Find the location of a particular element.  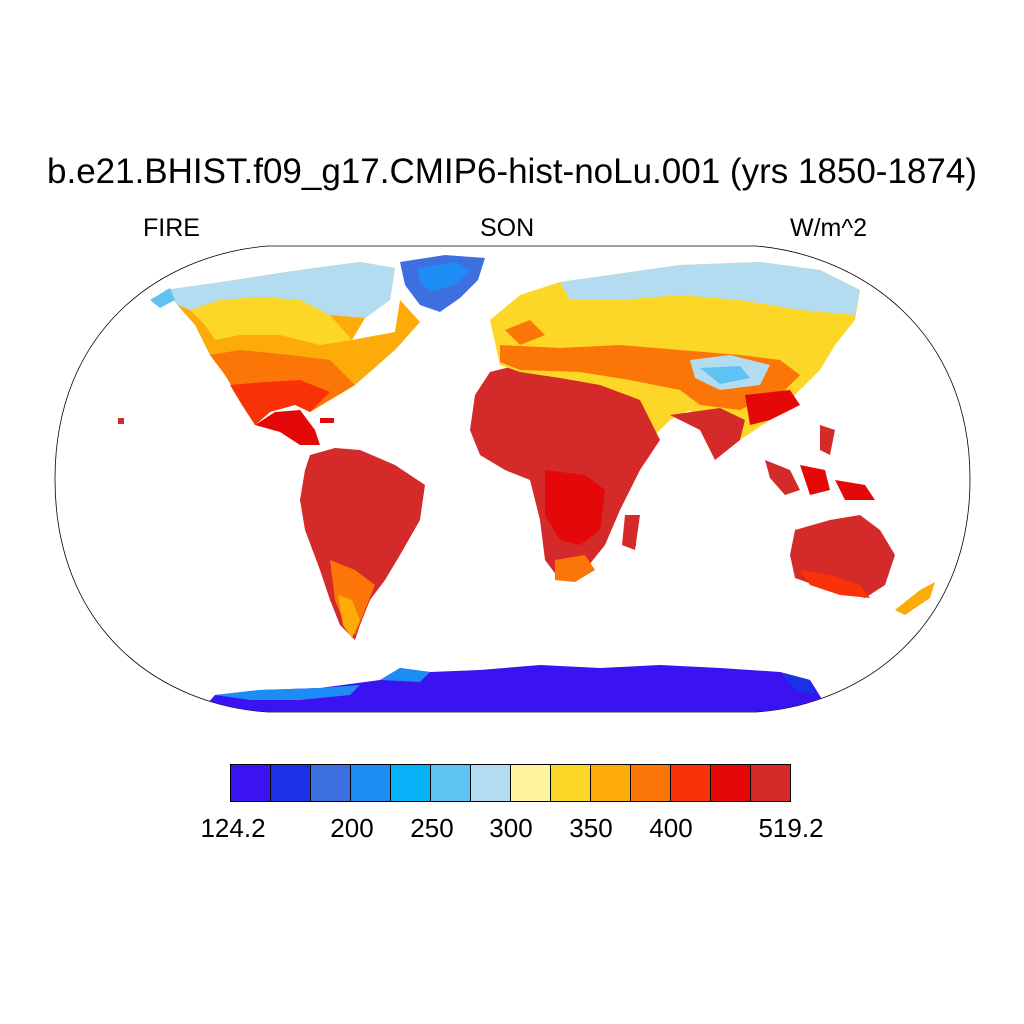

africa is located at coordinates (565, 472).